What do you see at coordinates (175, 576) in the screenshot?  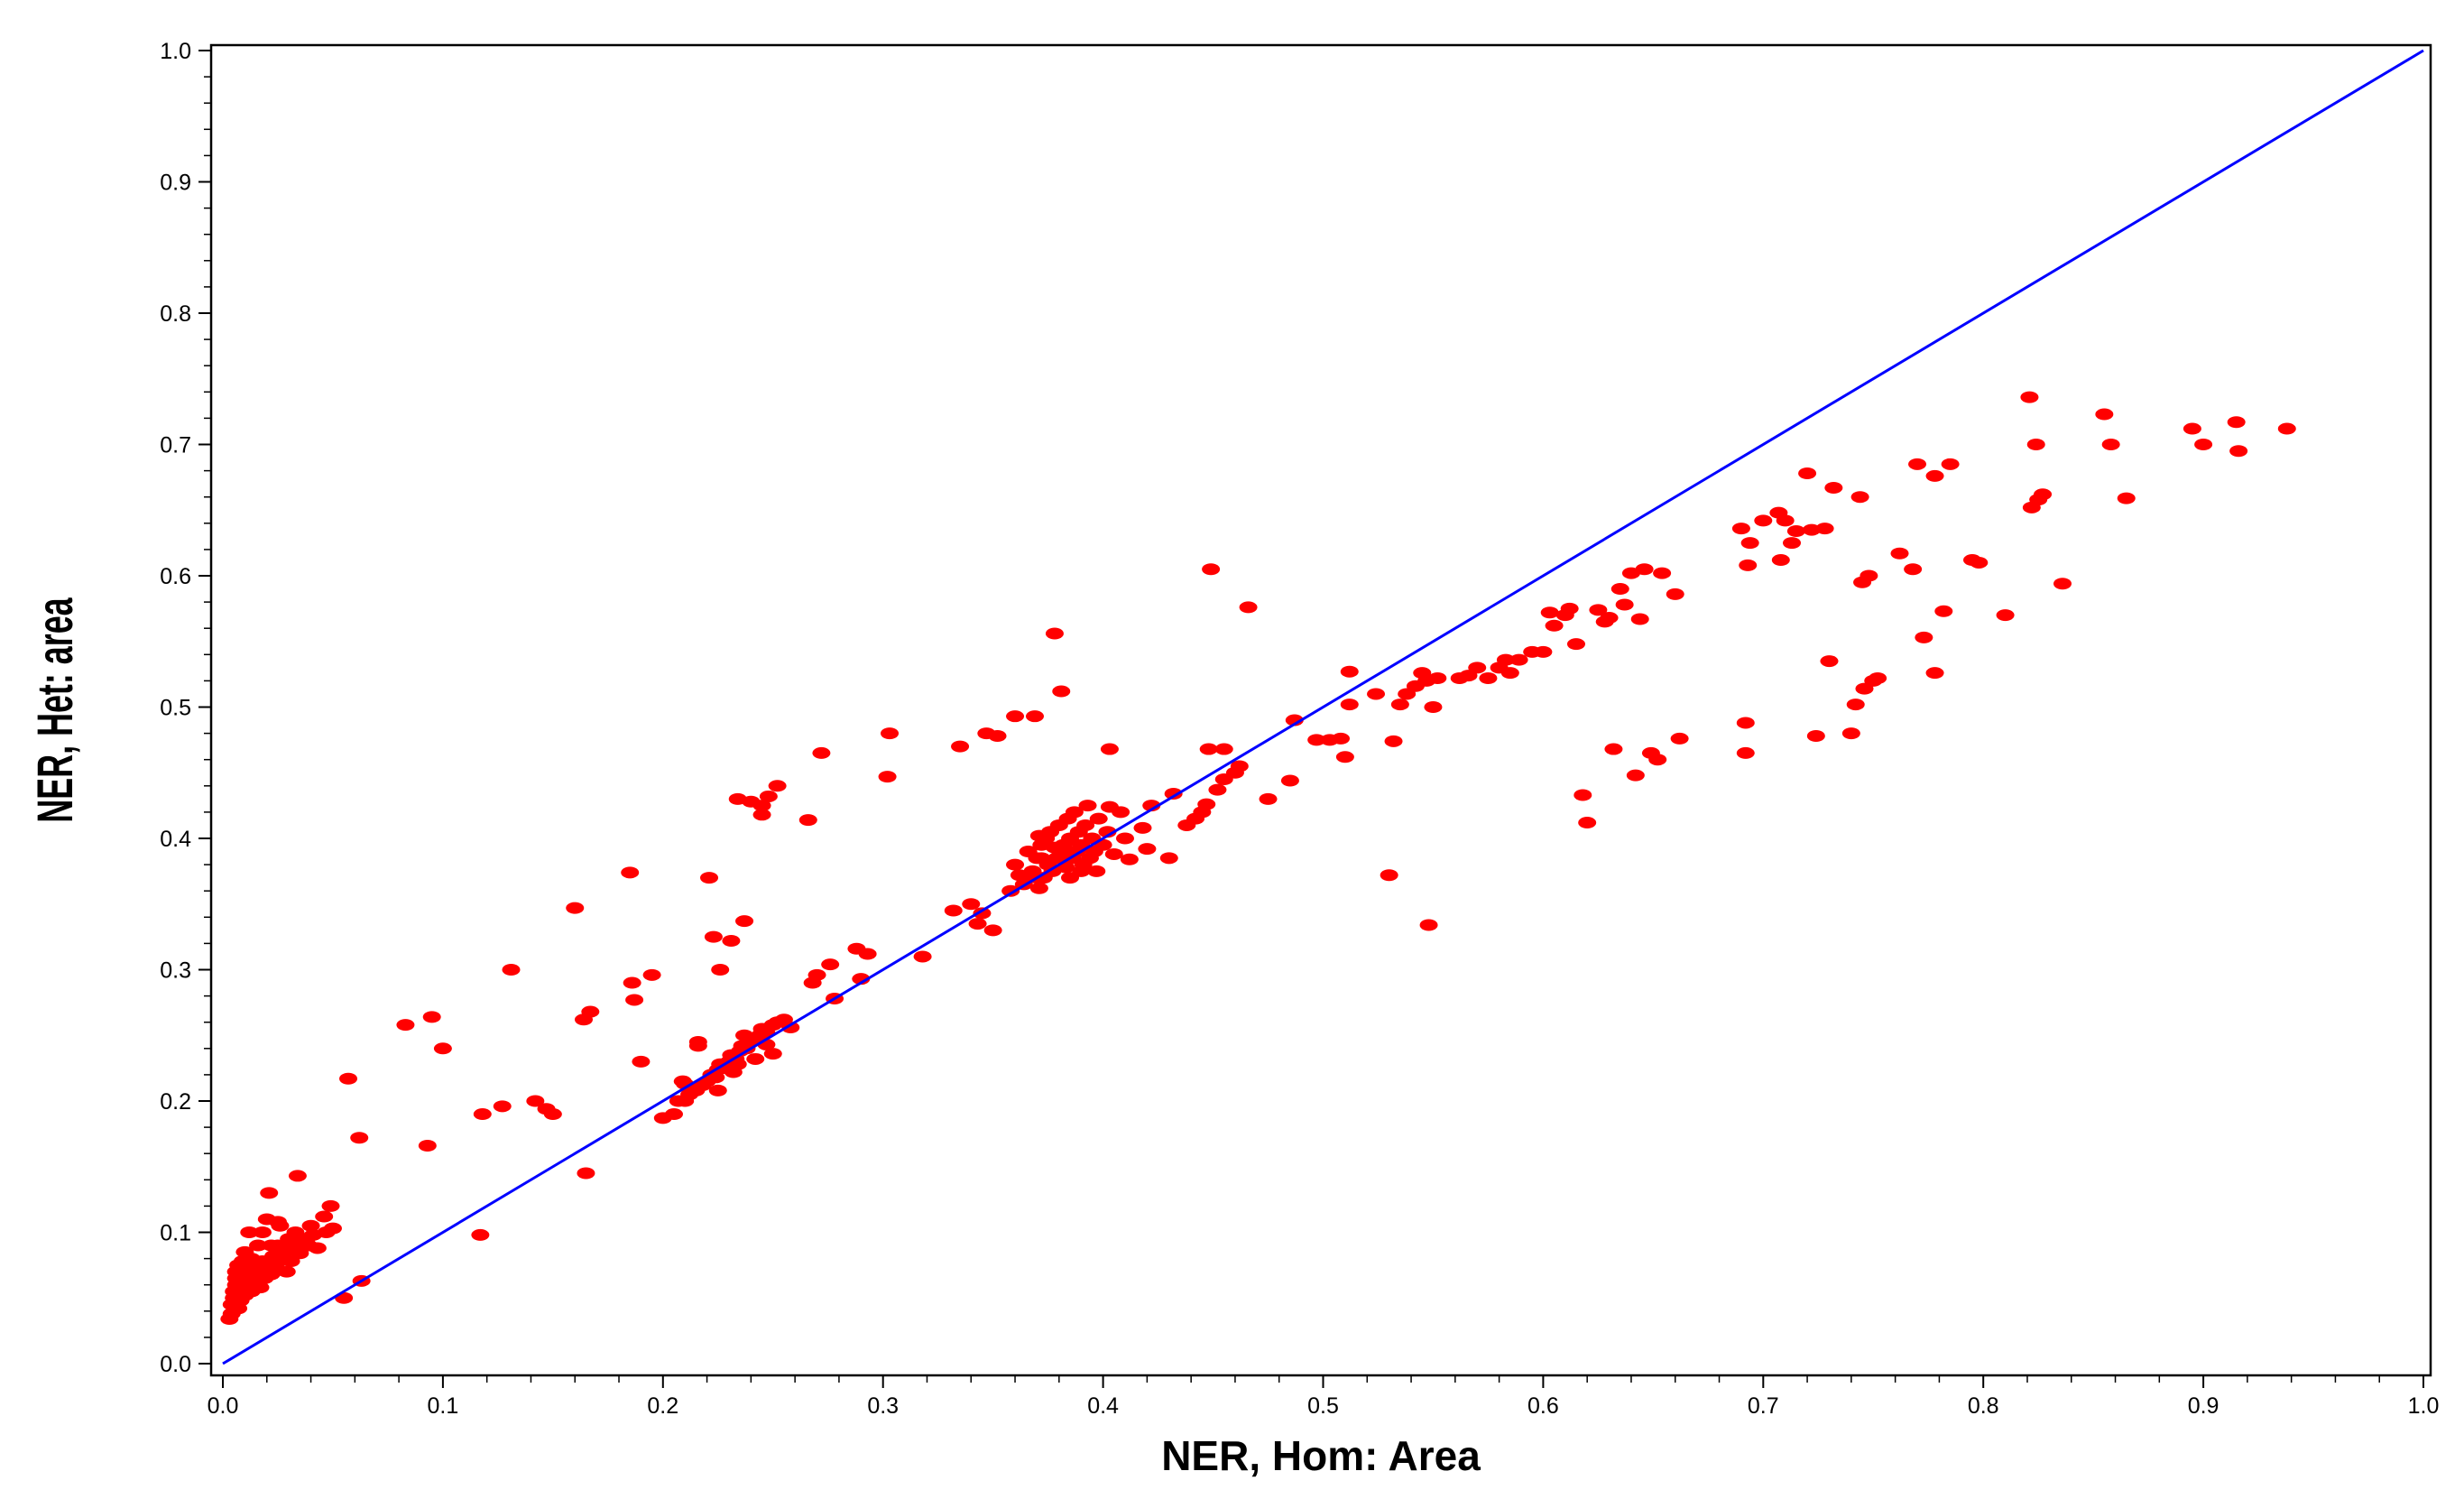 I see `y-tick-label: 0.6` at bounding box center [175, 576].